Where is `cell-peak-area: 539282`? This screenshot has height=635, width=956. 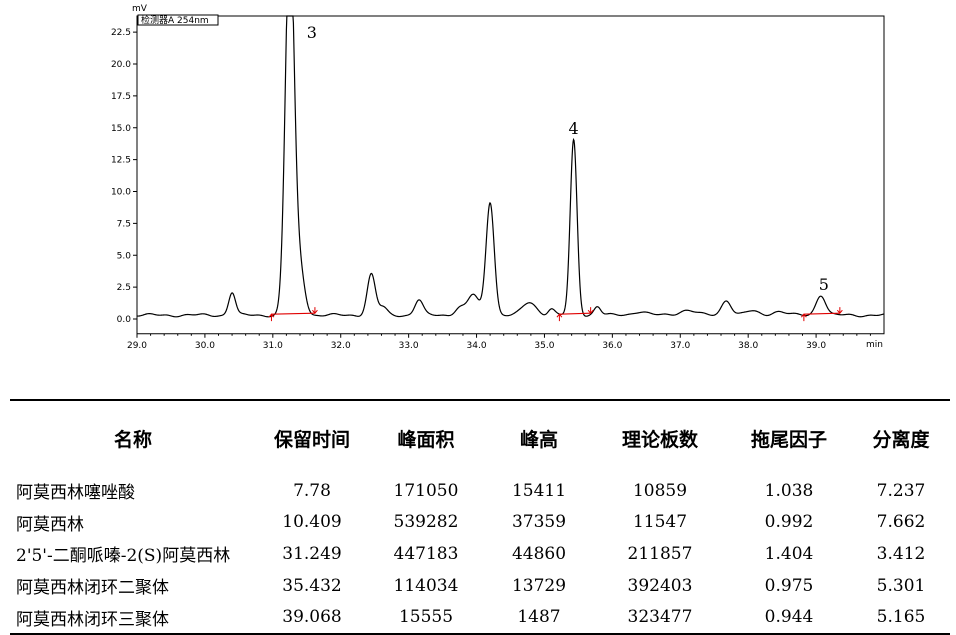
cell-peak-area: 539282 is located at coordinates (426, 522).